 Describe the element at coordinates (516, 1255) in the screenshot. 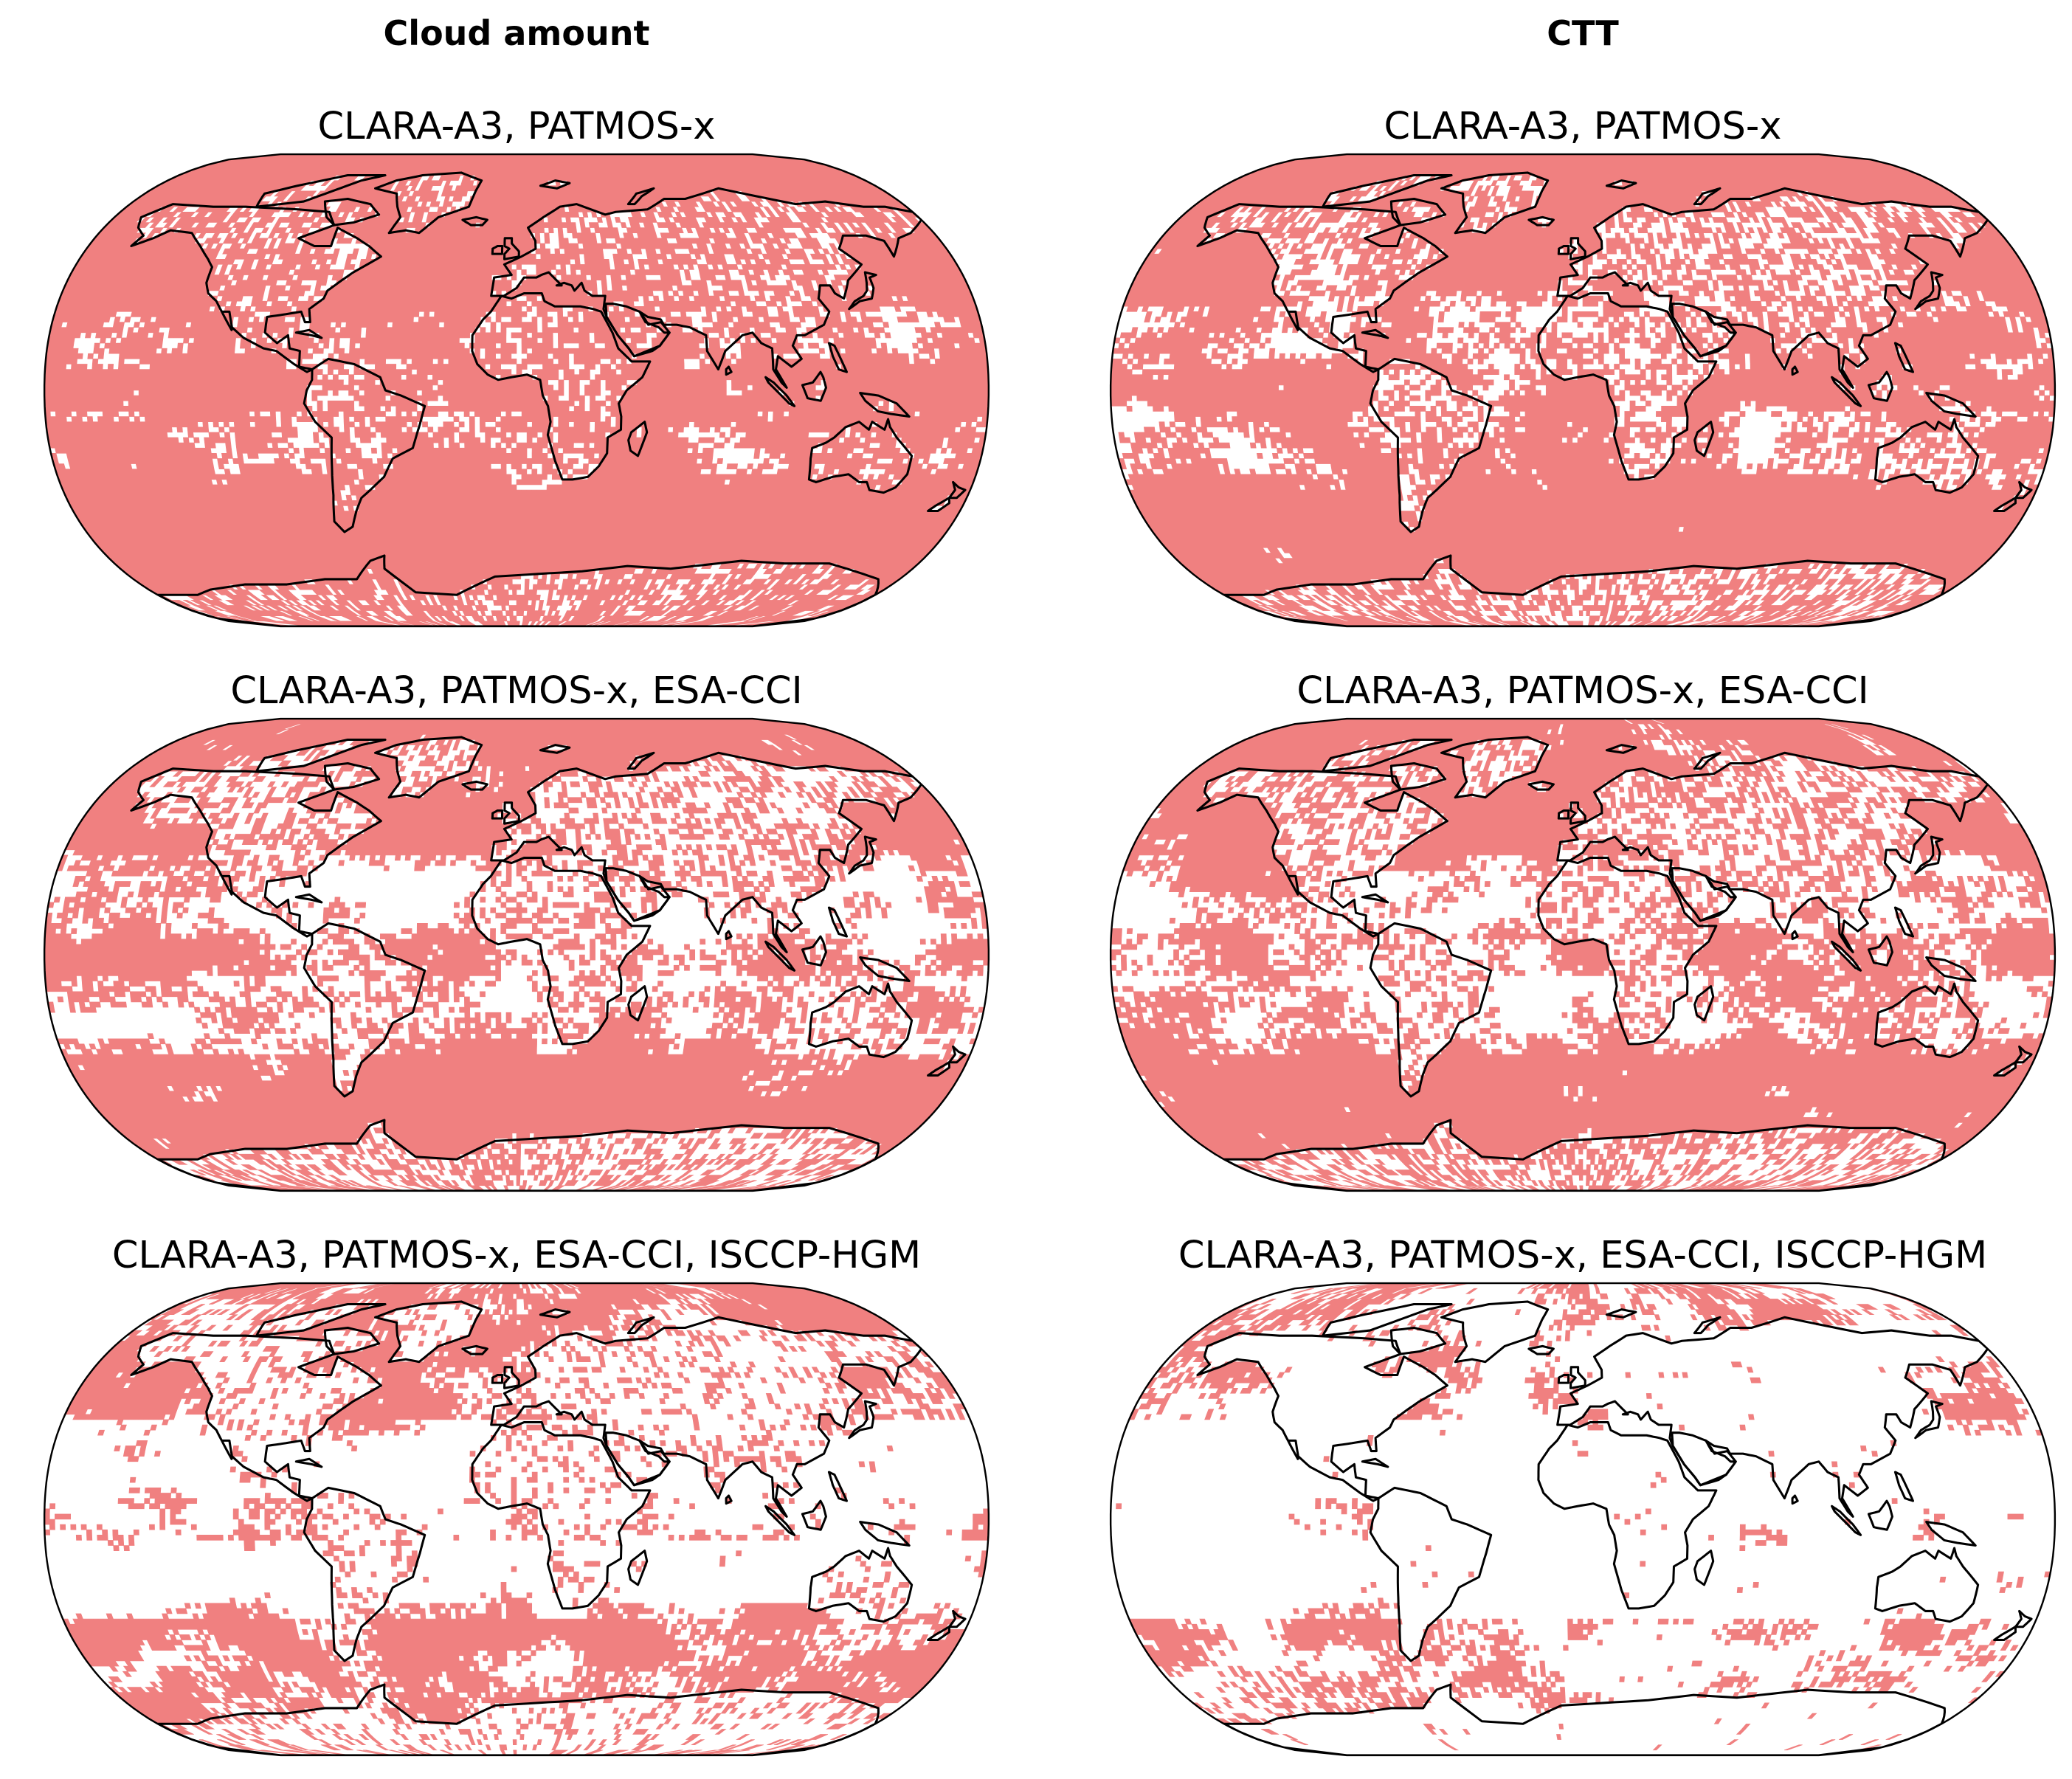

I see `panel-title: CLARA-A3, PATMOS-x, ESA-CCI, ISCCP-HGM` at that location.